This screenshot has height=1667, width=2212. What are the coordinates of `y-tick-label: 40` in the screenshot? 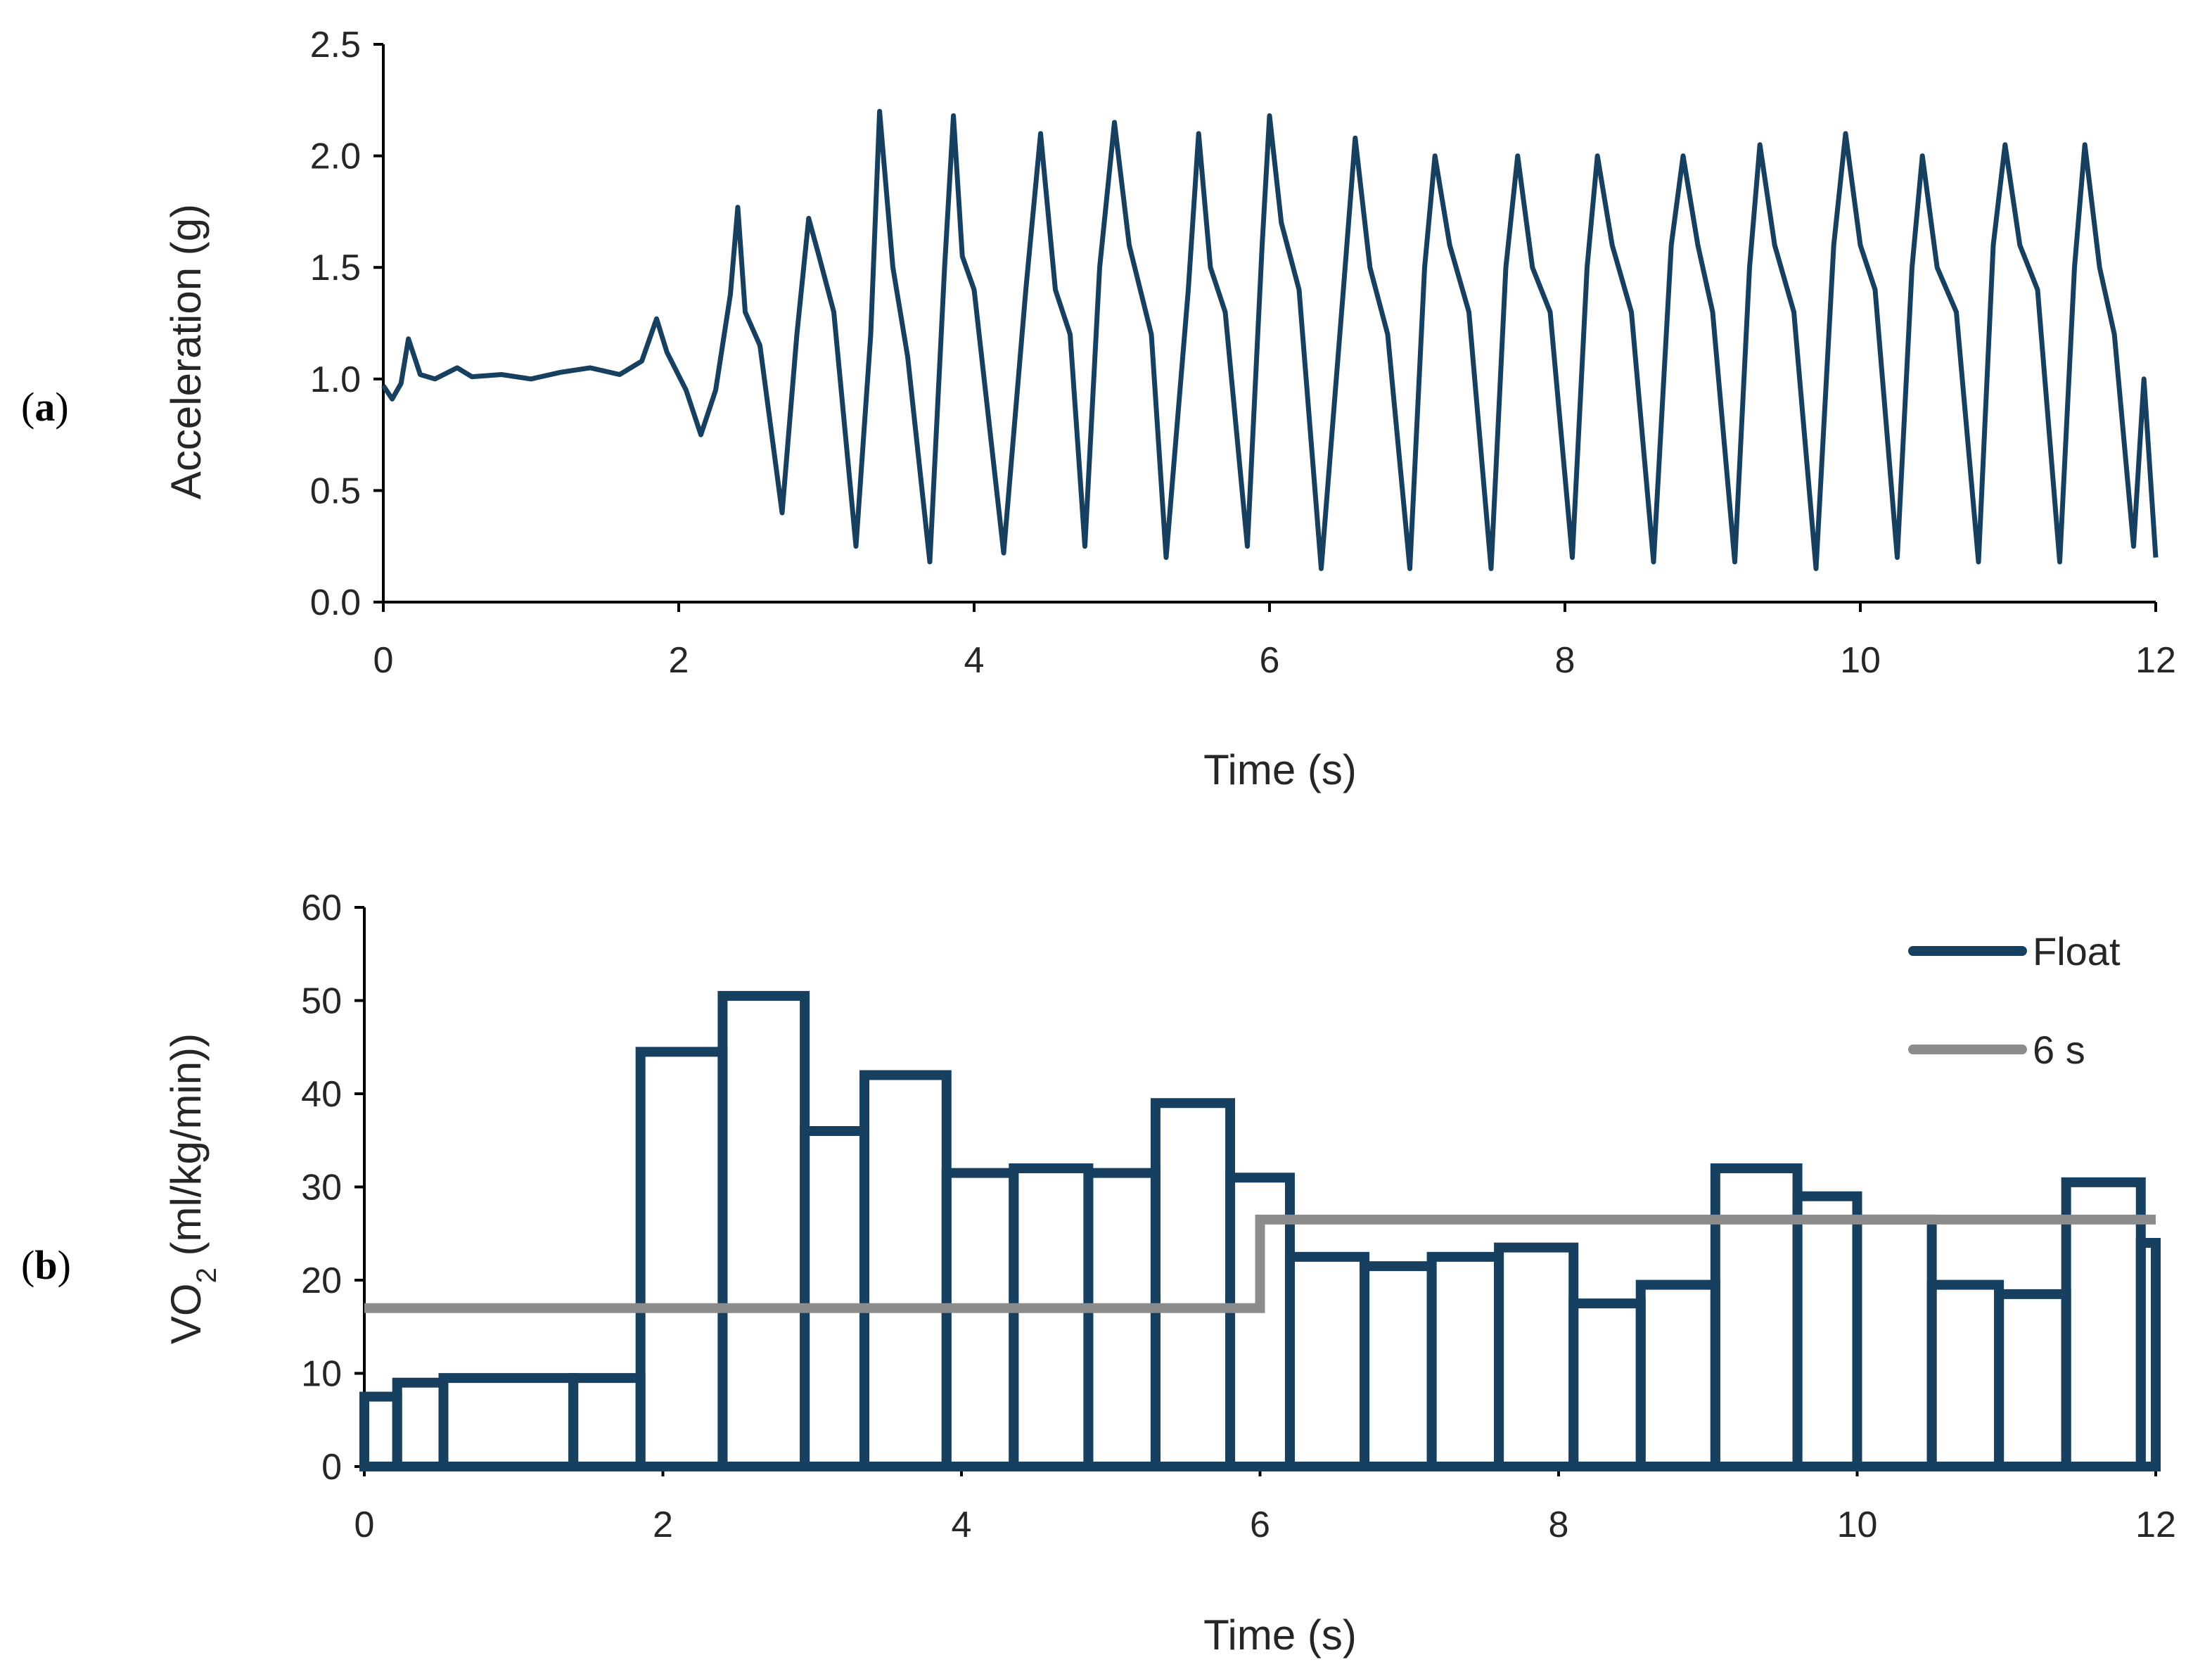 It's located at (321, 1094).